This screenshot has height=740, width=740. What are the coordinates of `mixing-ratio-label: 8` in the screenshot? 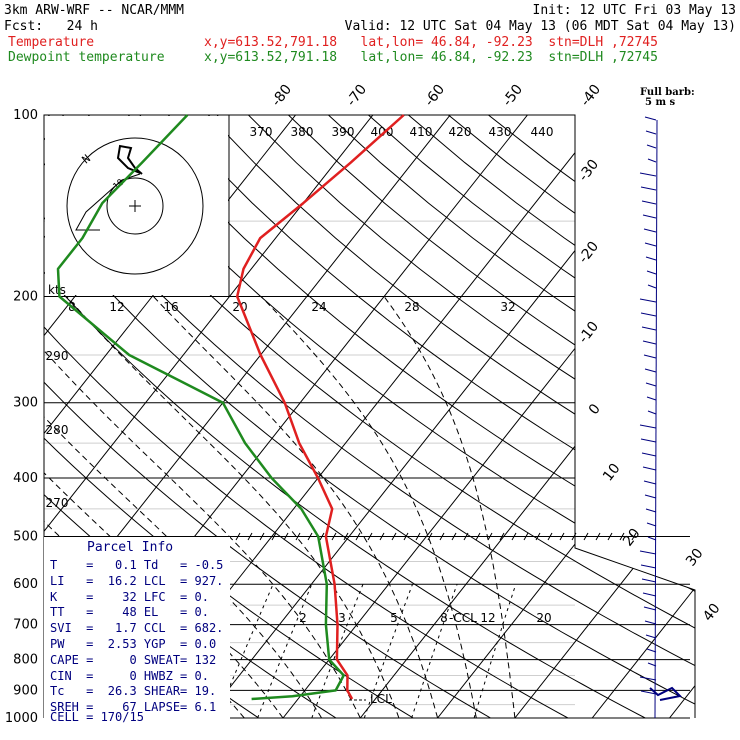 It's located at (444, 618).